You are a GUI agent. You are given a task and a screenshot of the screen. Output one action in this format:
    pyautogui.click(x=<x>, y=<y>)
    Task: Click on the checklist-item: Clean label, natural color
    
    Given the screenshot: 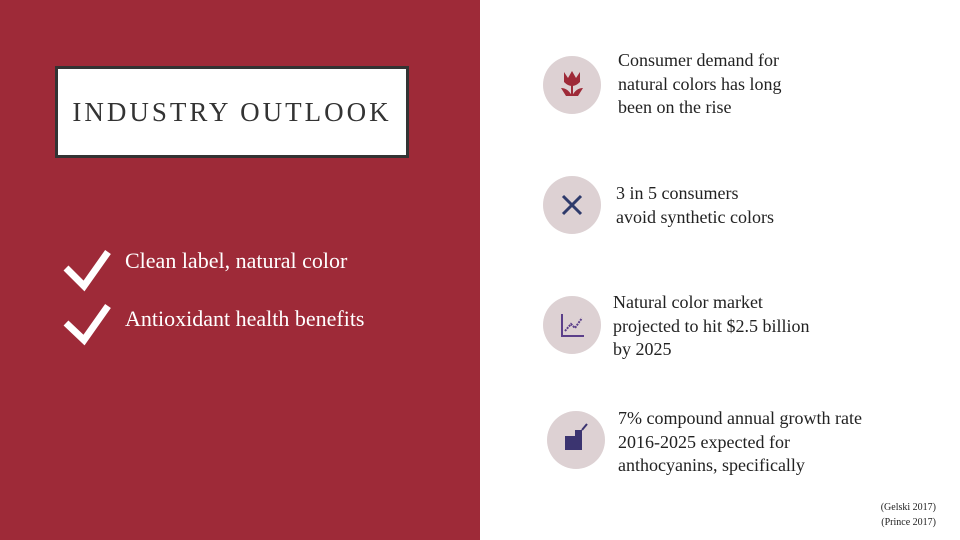 What is the action you would take?
    pyautogui.click(x=236, y=260)
    